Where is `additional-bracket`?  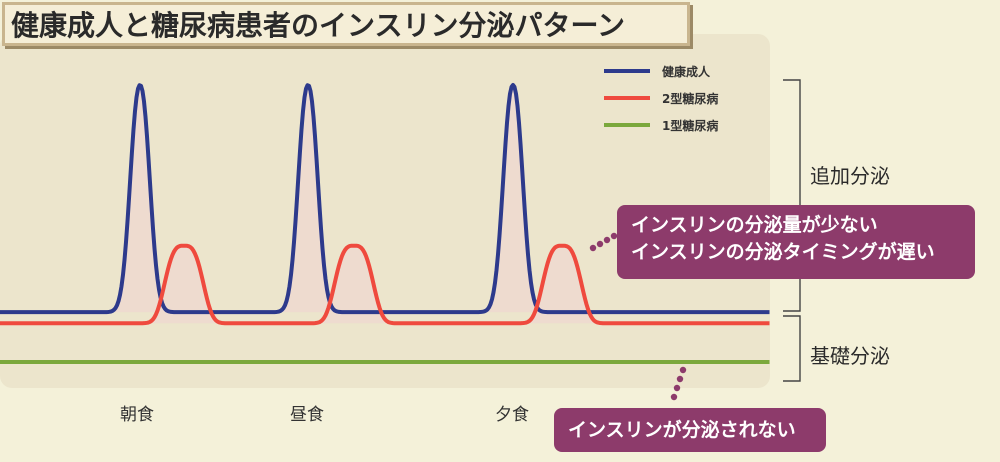
additional-bracket is located at coordinates (792, 195).